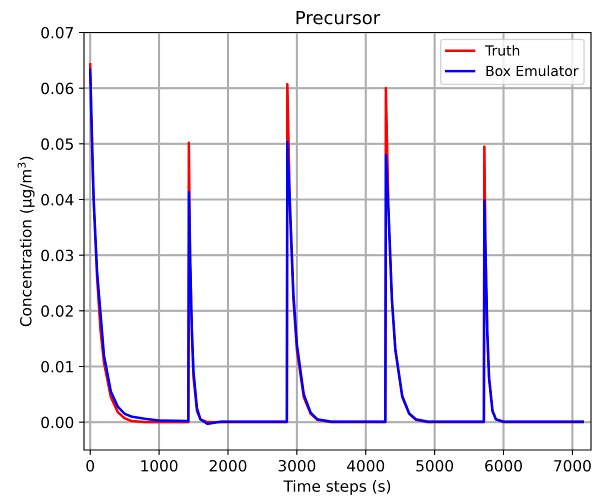  Describe the element at coordinates (532, 70) in the screenshot. I see `legend-label: Box Emulator` at that location.